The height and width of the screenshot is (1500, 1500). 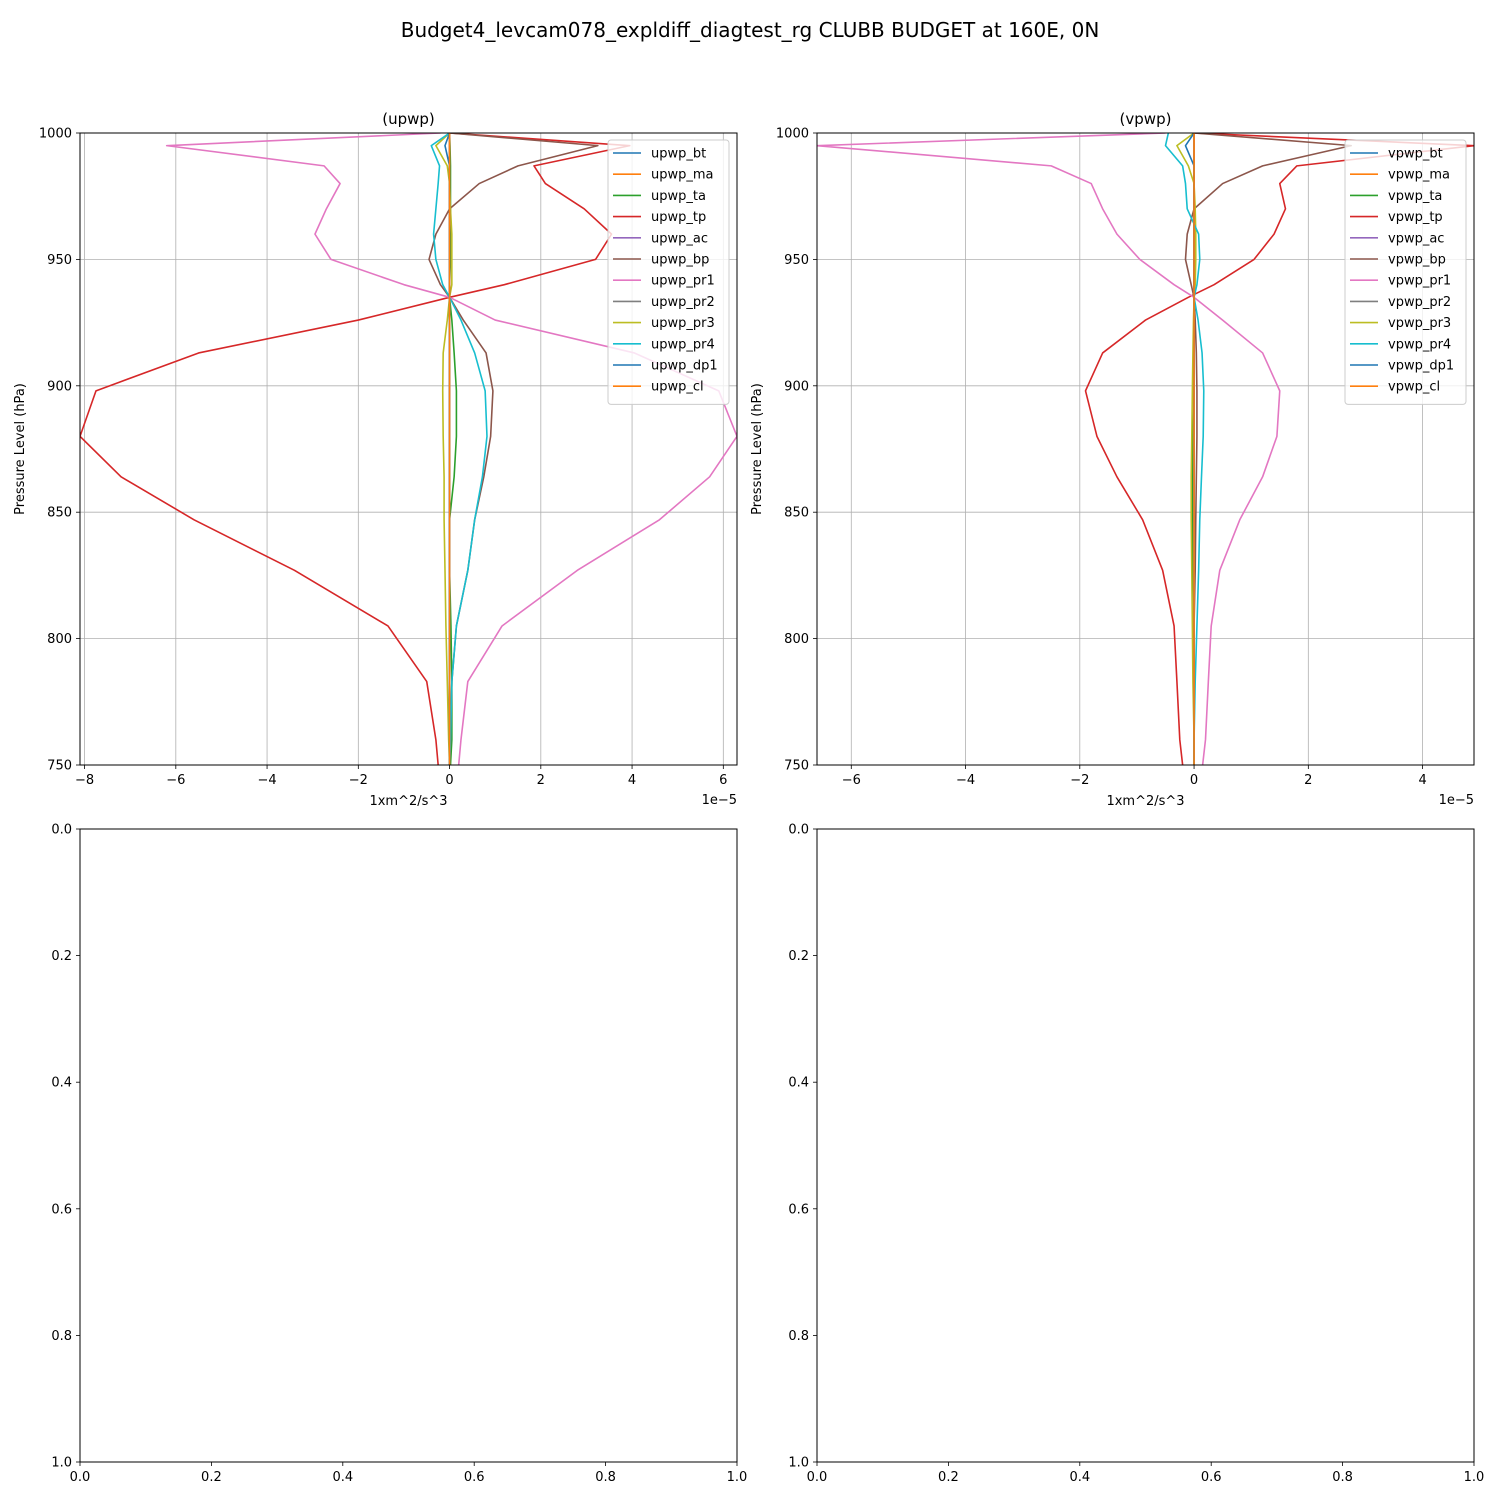 I want to click on legend-label-vpwp_bp: vpwp_bp, so click(x=1417, y=260).